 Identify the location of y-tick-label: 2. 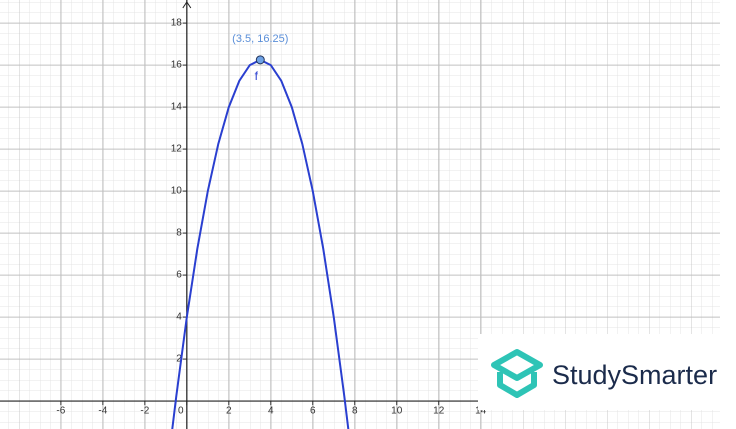
(179, 359).